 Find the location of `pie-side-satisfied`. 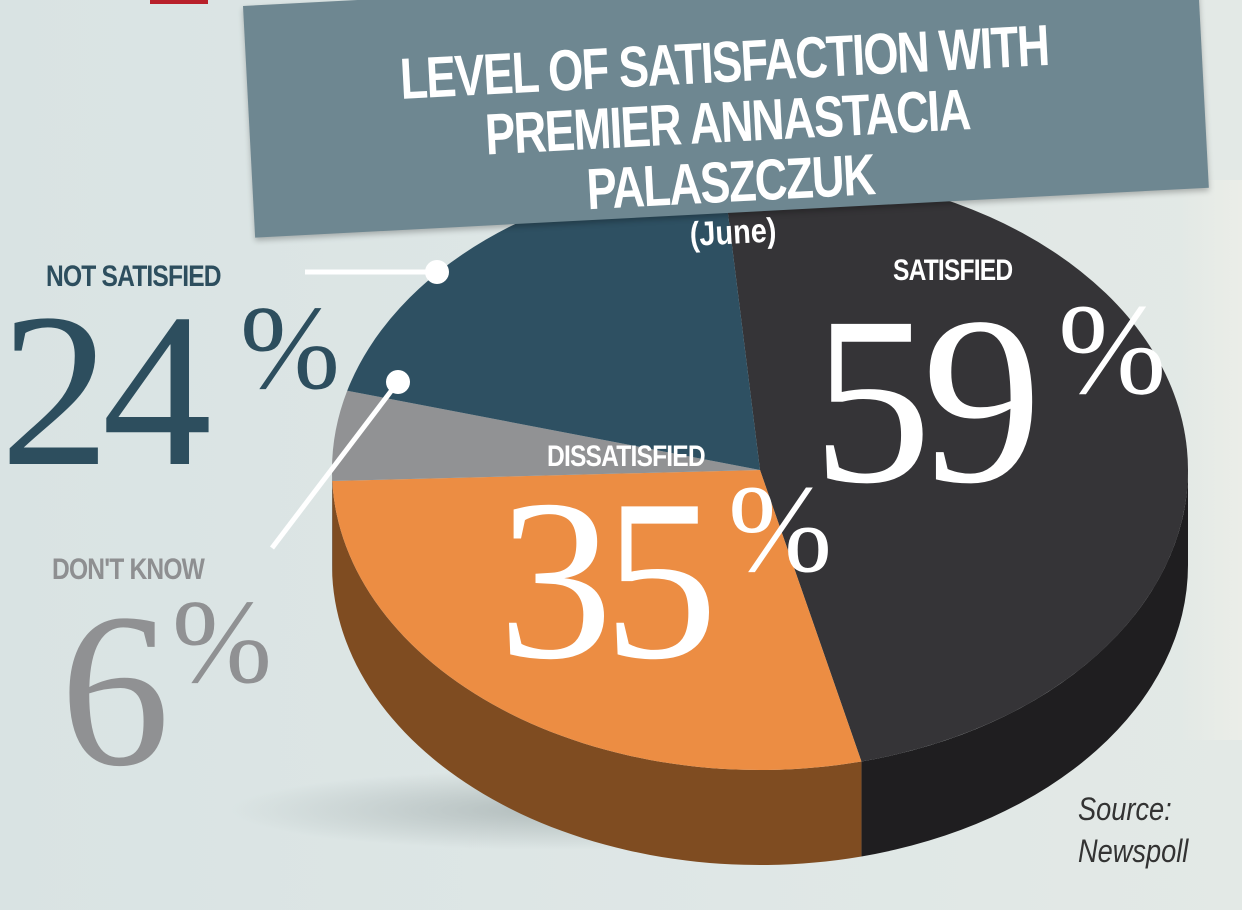

pie-side-satisfied is located at coordinates (1024, 663).